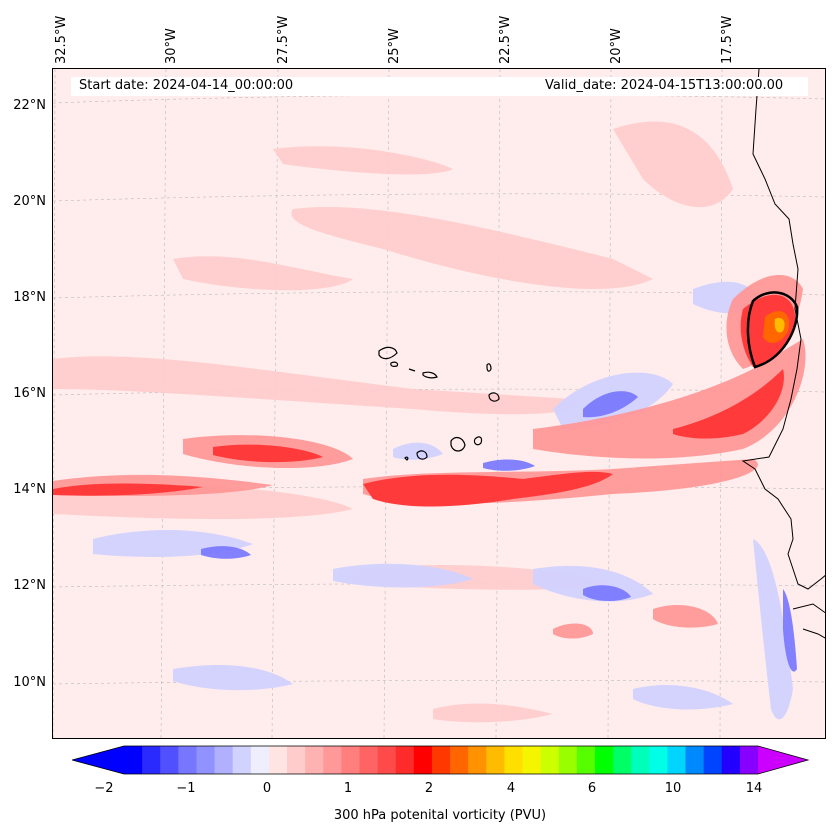 The image size is (837, 836). I want to click on date-banner, so click(439, 86).